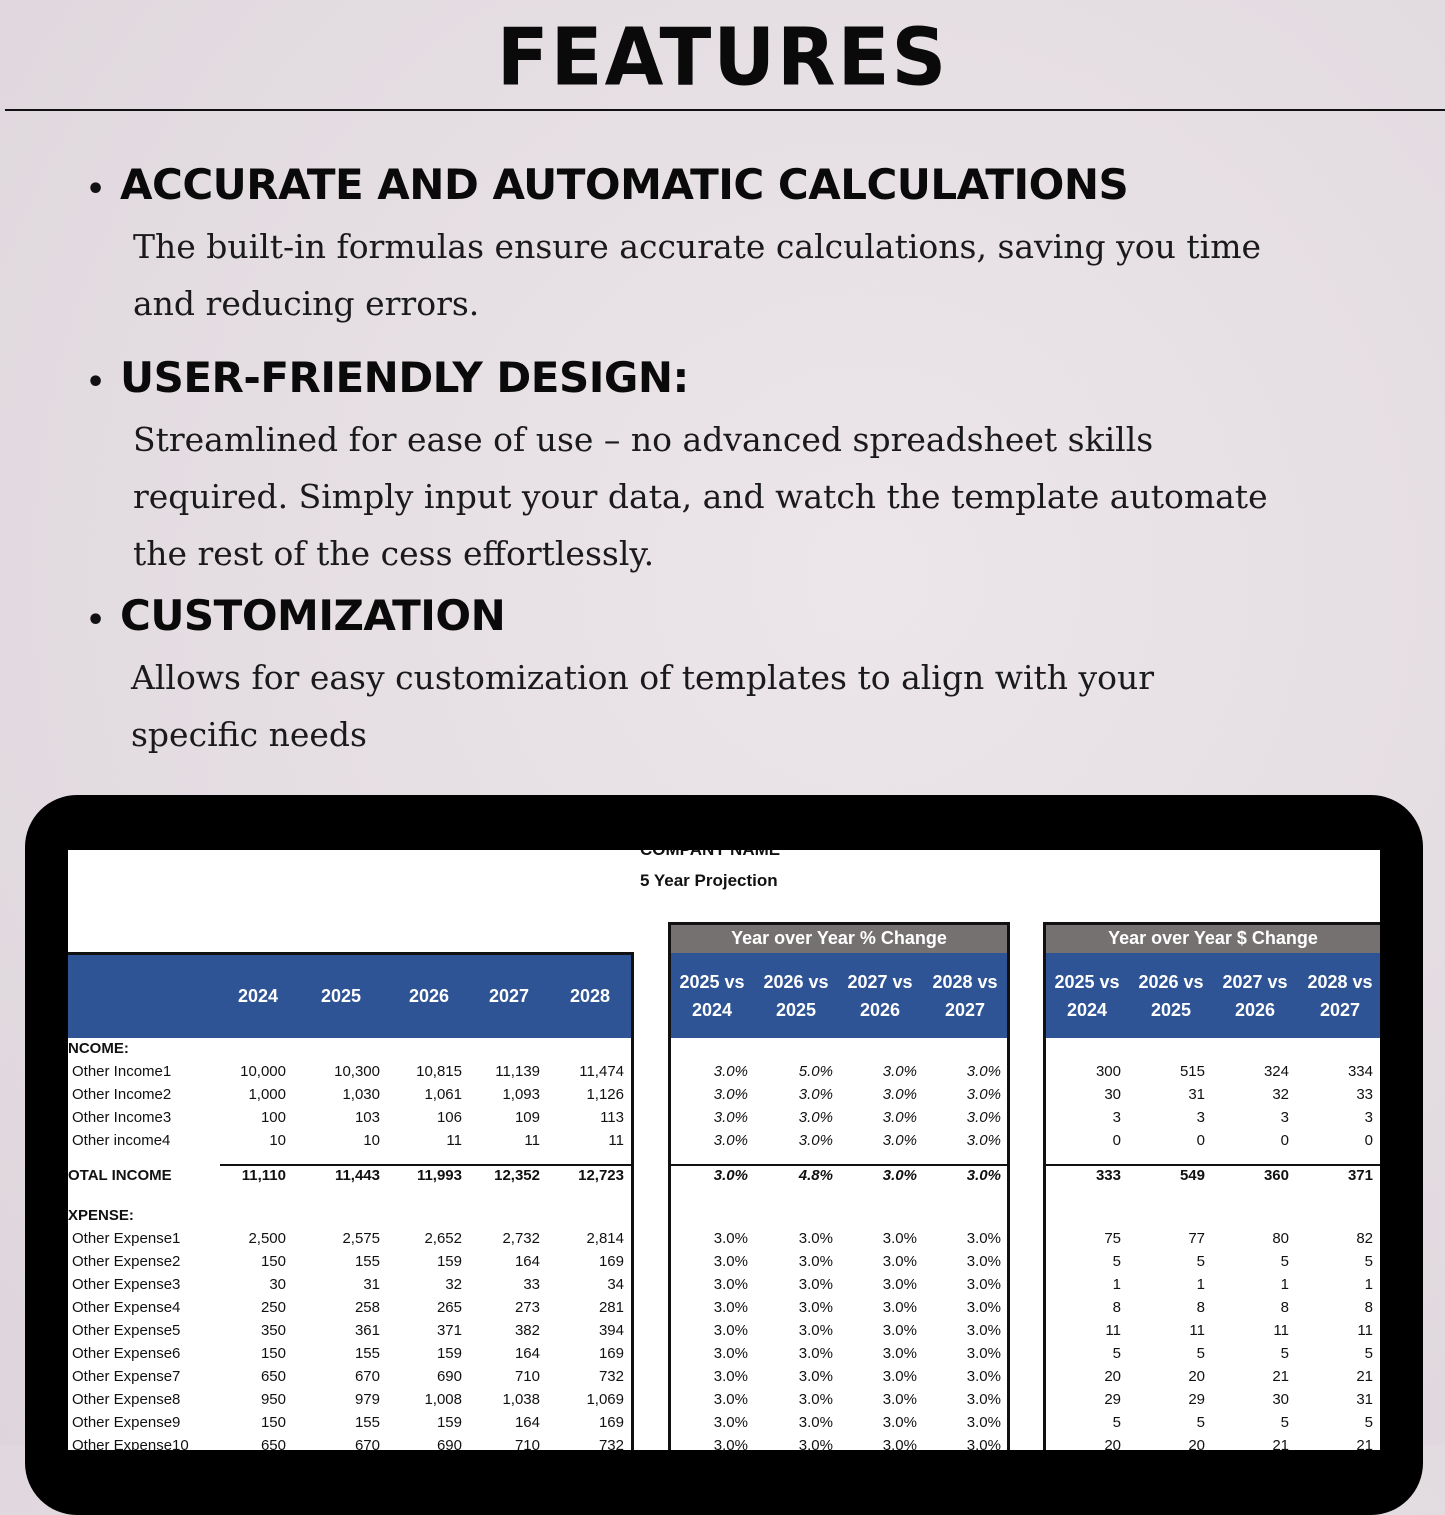 This screenshot has width=1445, height=1515. Describe the element at coordinates (965, 982) in the screenshot. I see `comparison-header: 2028 vs` at that location.